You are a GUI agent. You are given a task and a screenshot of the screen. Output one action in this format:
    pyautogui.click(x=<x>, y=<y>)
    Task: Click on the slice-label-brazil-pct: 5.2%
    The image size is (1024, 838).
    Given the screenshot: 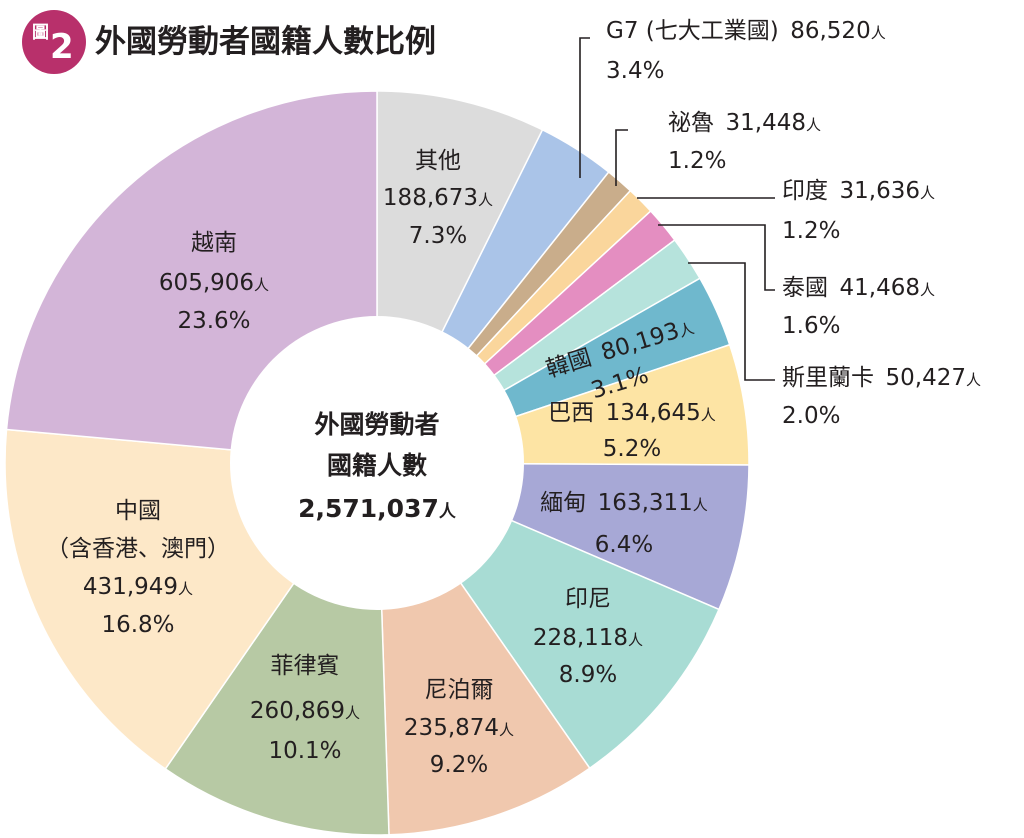 What is the action you would take?
    pyautogui.click(x=632, y=449)
    